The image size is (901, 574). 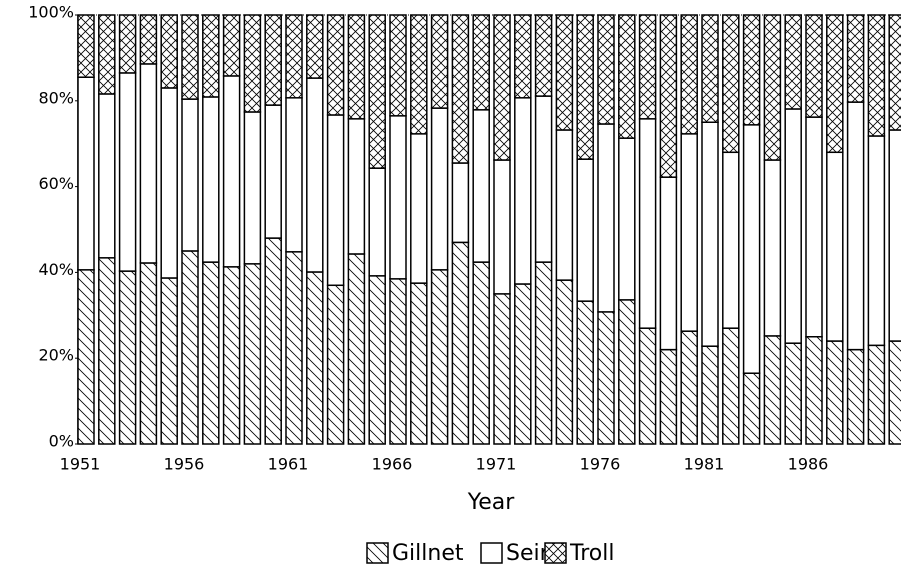 I want to click on x-tick-label: 1981, so click(x=704, y=464).